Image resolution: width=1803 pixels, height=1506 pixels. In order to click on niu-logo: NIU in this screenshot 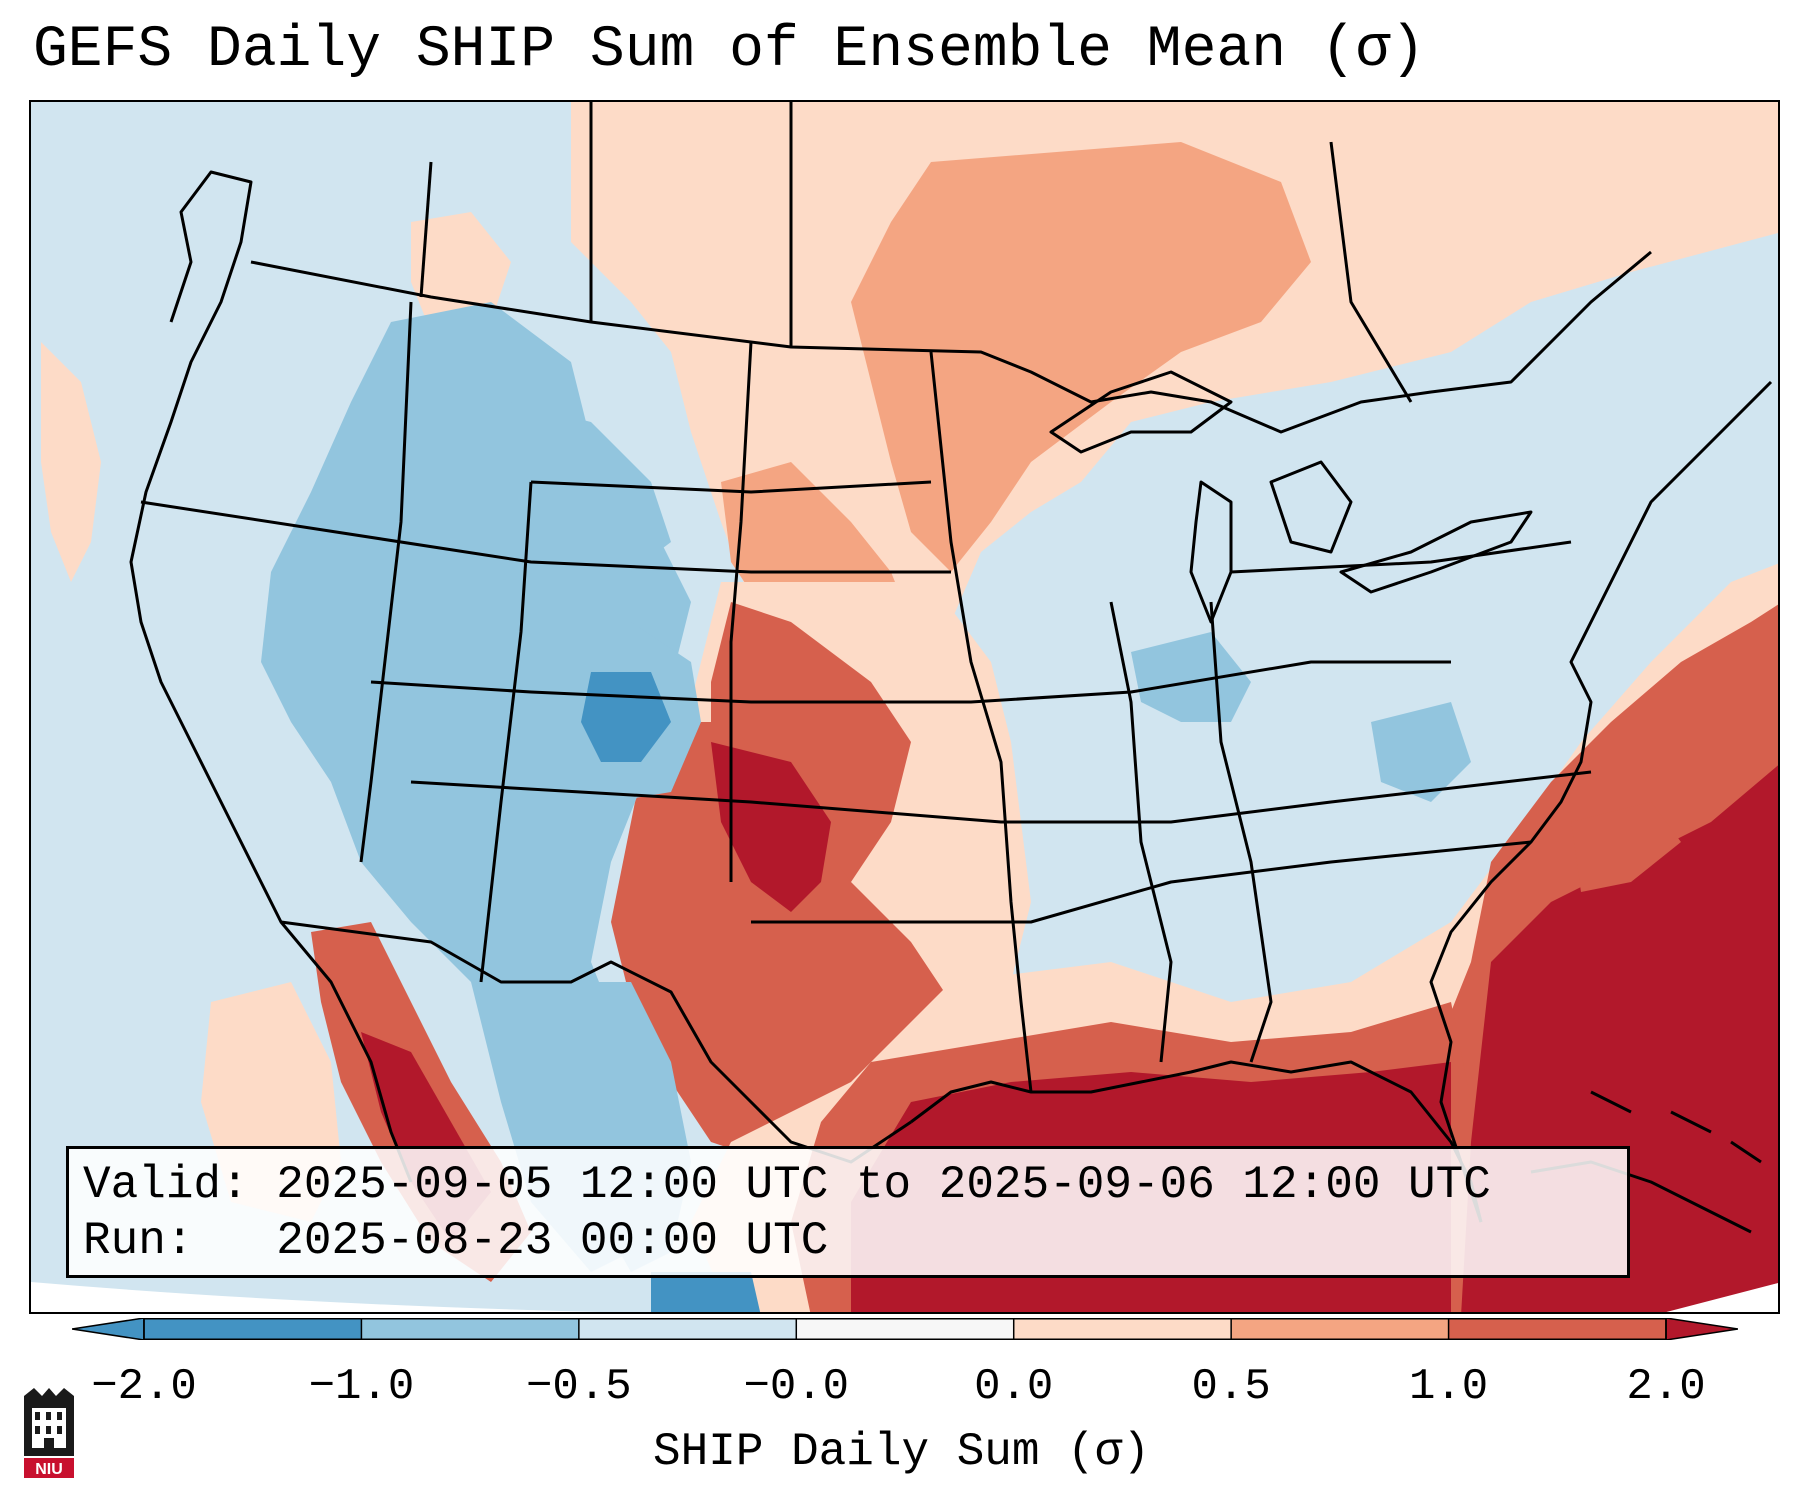, I will do `click(49, 1433)`.